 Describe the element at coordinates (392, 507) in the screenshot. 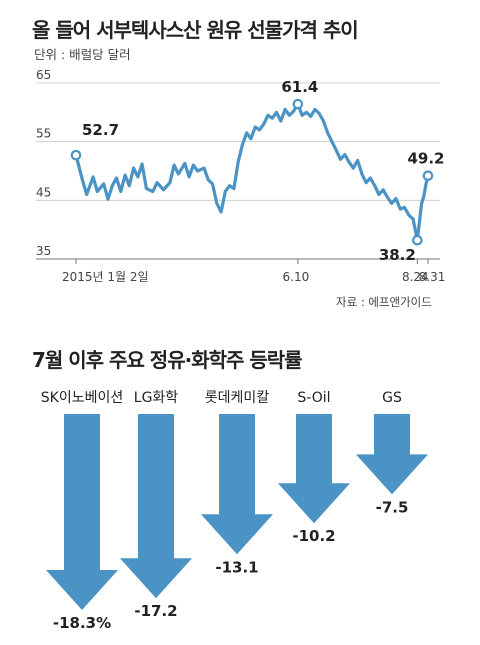

I see `bar-value-label: -7.5` at that location.